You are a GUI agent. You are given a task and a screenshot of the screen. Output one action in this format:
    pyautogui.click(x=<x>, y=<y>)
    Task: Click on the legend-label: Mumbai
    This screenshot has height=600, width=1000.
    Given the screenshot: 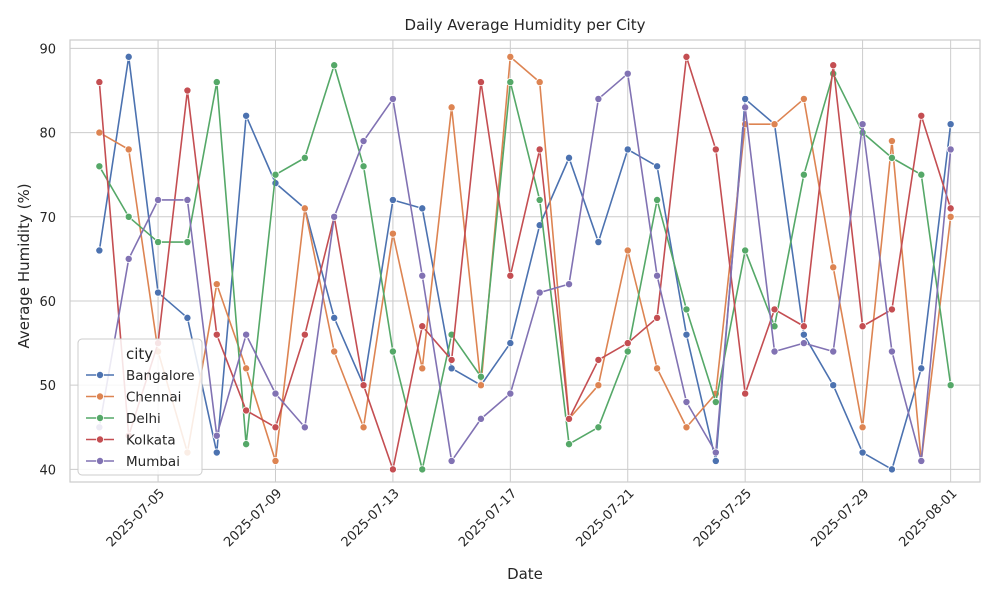 What is the action you would take?
    pyautogui.click(x=153, y=462)
    